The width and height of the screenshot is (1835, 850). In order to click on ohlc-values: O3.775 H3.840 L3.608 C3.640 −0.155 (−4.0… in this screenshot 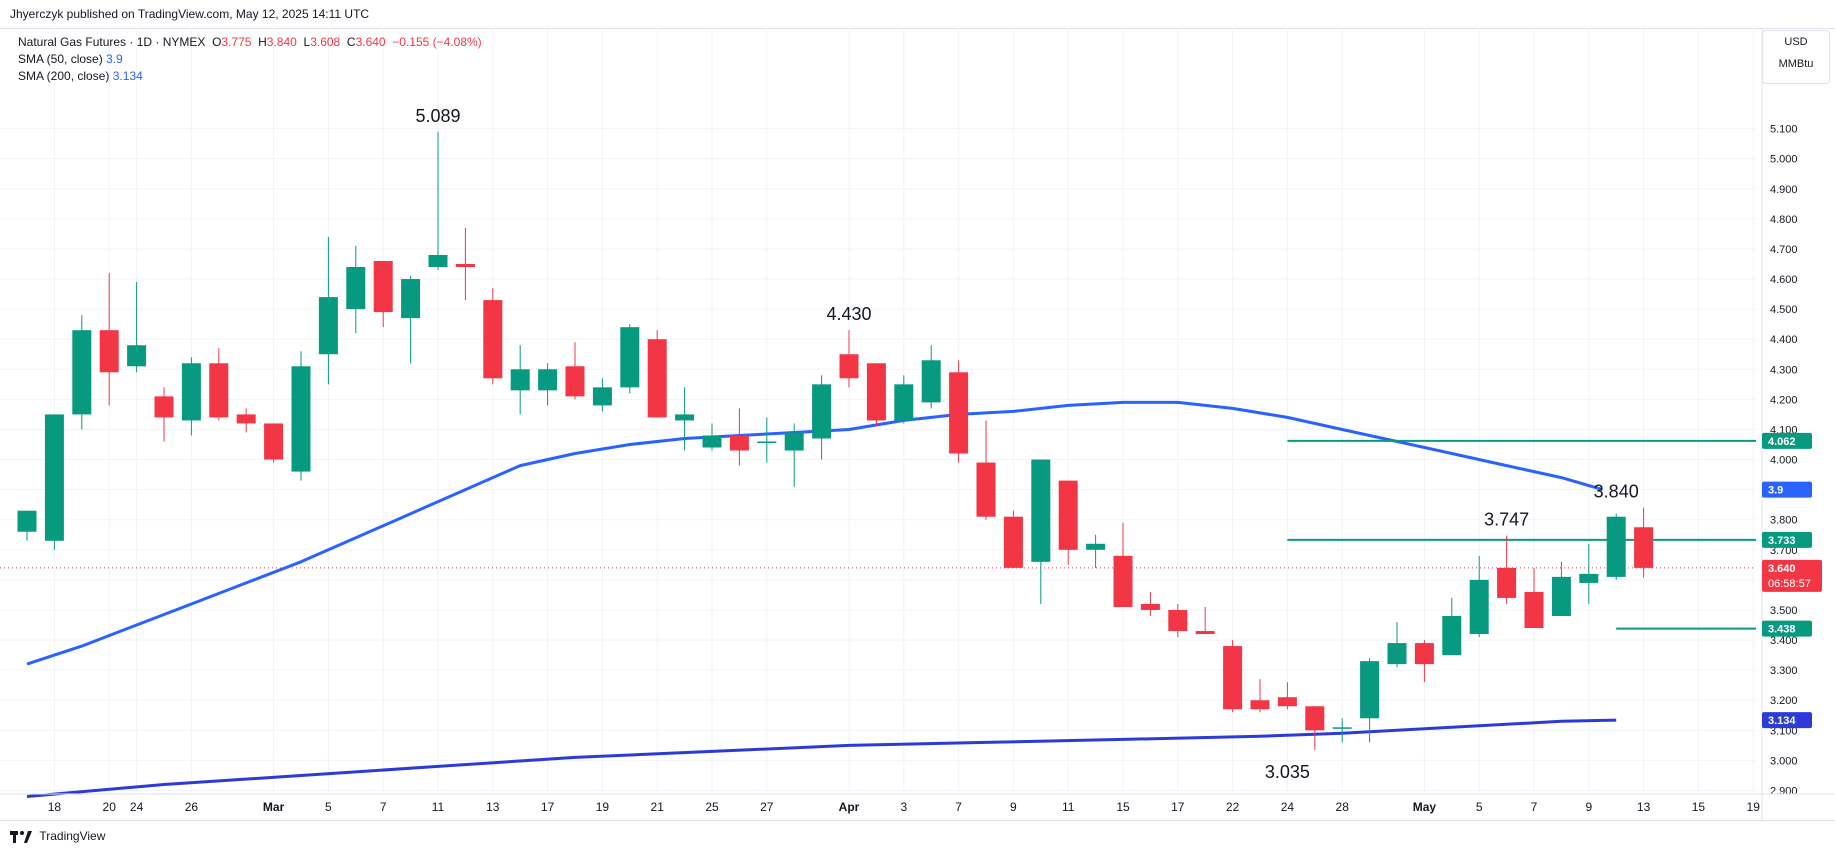, I will do `click(347, 42)`.